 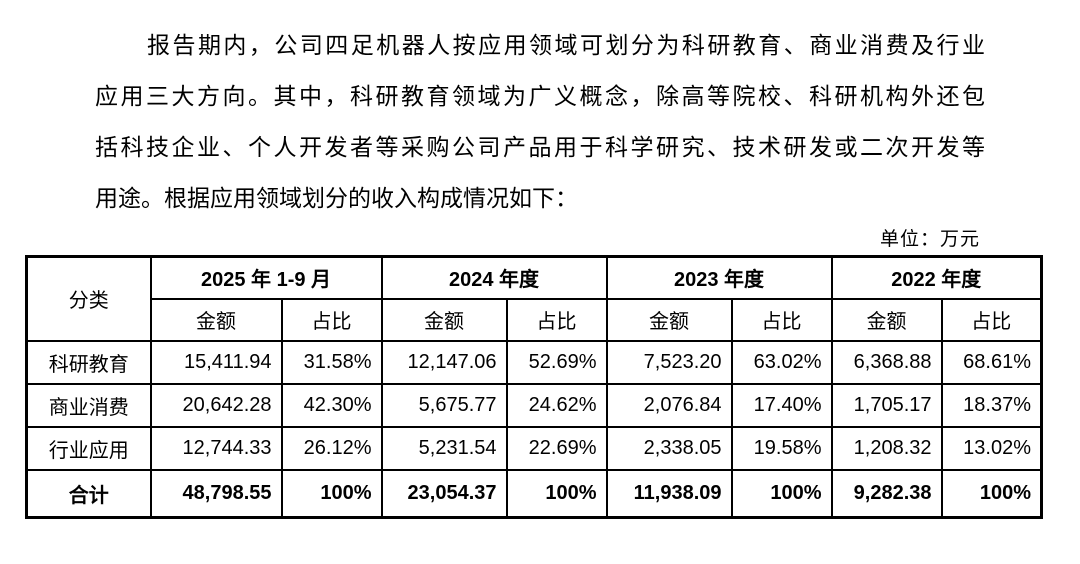 What do you see at coordinates (88, 298) in the screenshot?
I see `col-header-category: 分类` at bounding box center [88, 298].